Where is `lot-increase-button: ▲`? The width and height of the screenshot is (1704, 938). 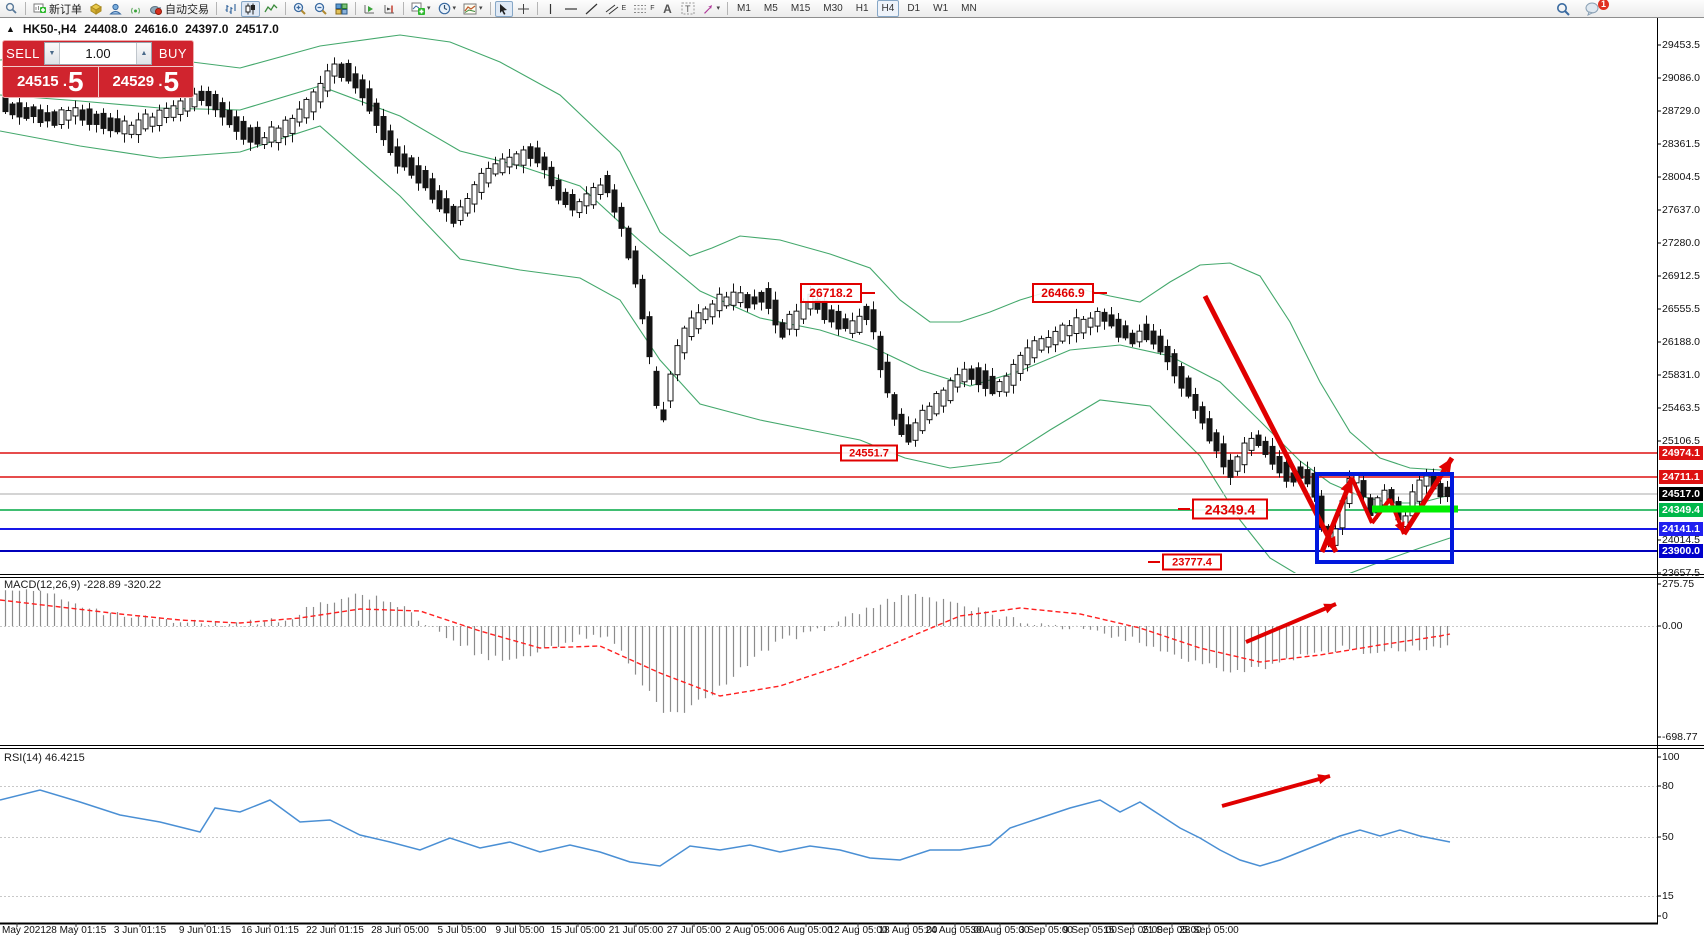
lot-increase-button: ▲ is located at coordinates (143, 53).